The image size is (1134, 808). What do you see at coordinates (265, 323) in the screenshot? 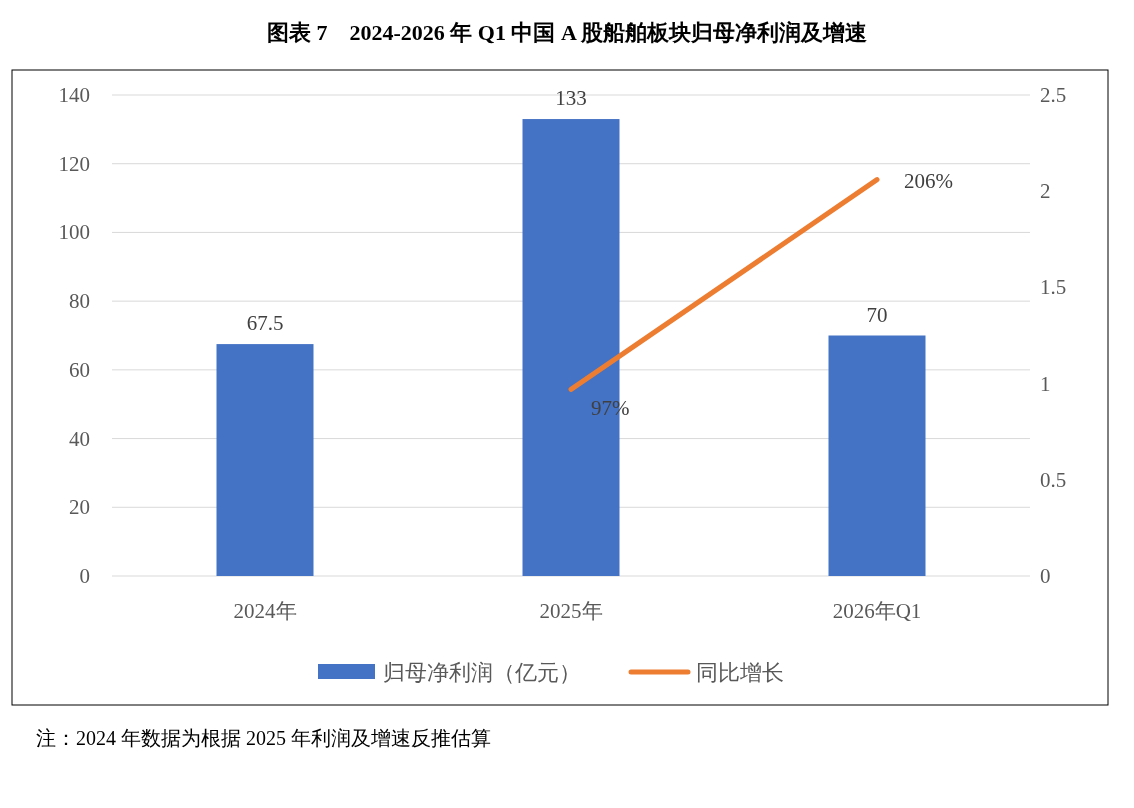
I see `data-label: 67.5` at bounding box center [265, 323].